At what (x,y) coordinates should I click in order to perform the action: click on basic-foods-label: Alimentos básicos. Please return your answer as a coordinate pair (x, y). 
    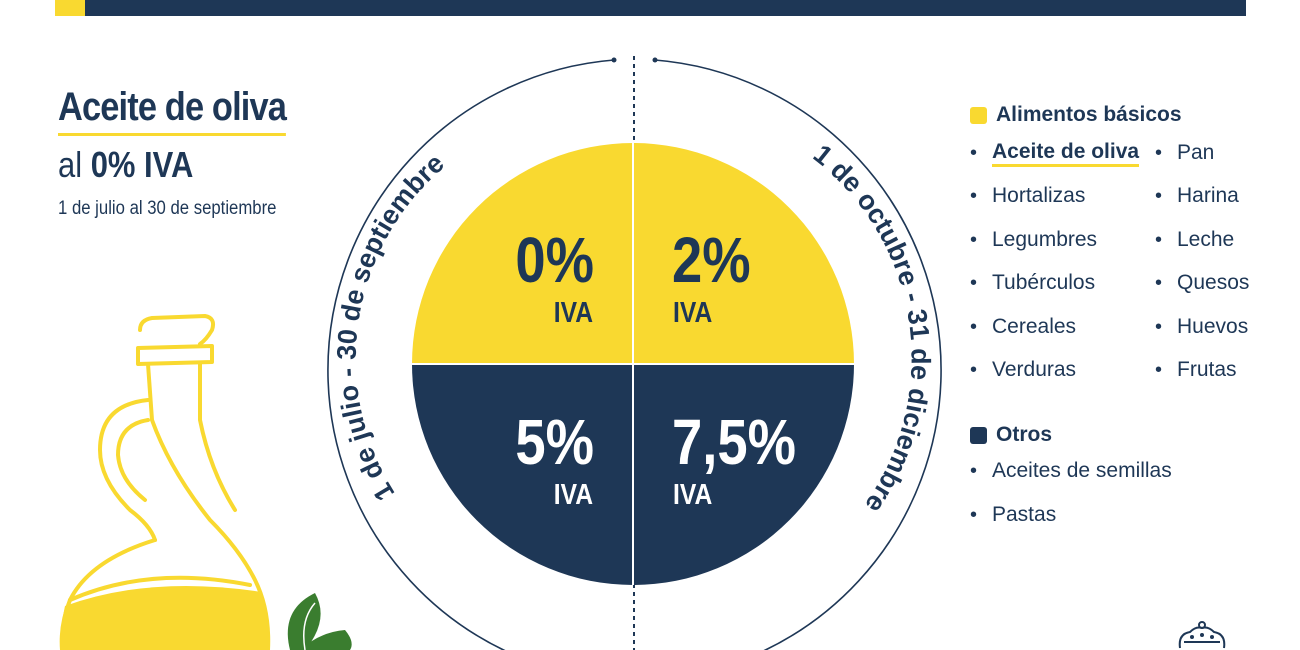
    Looking at the image, I should click on (1089, 114).